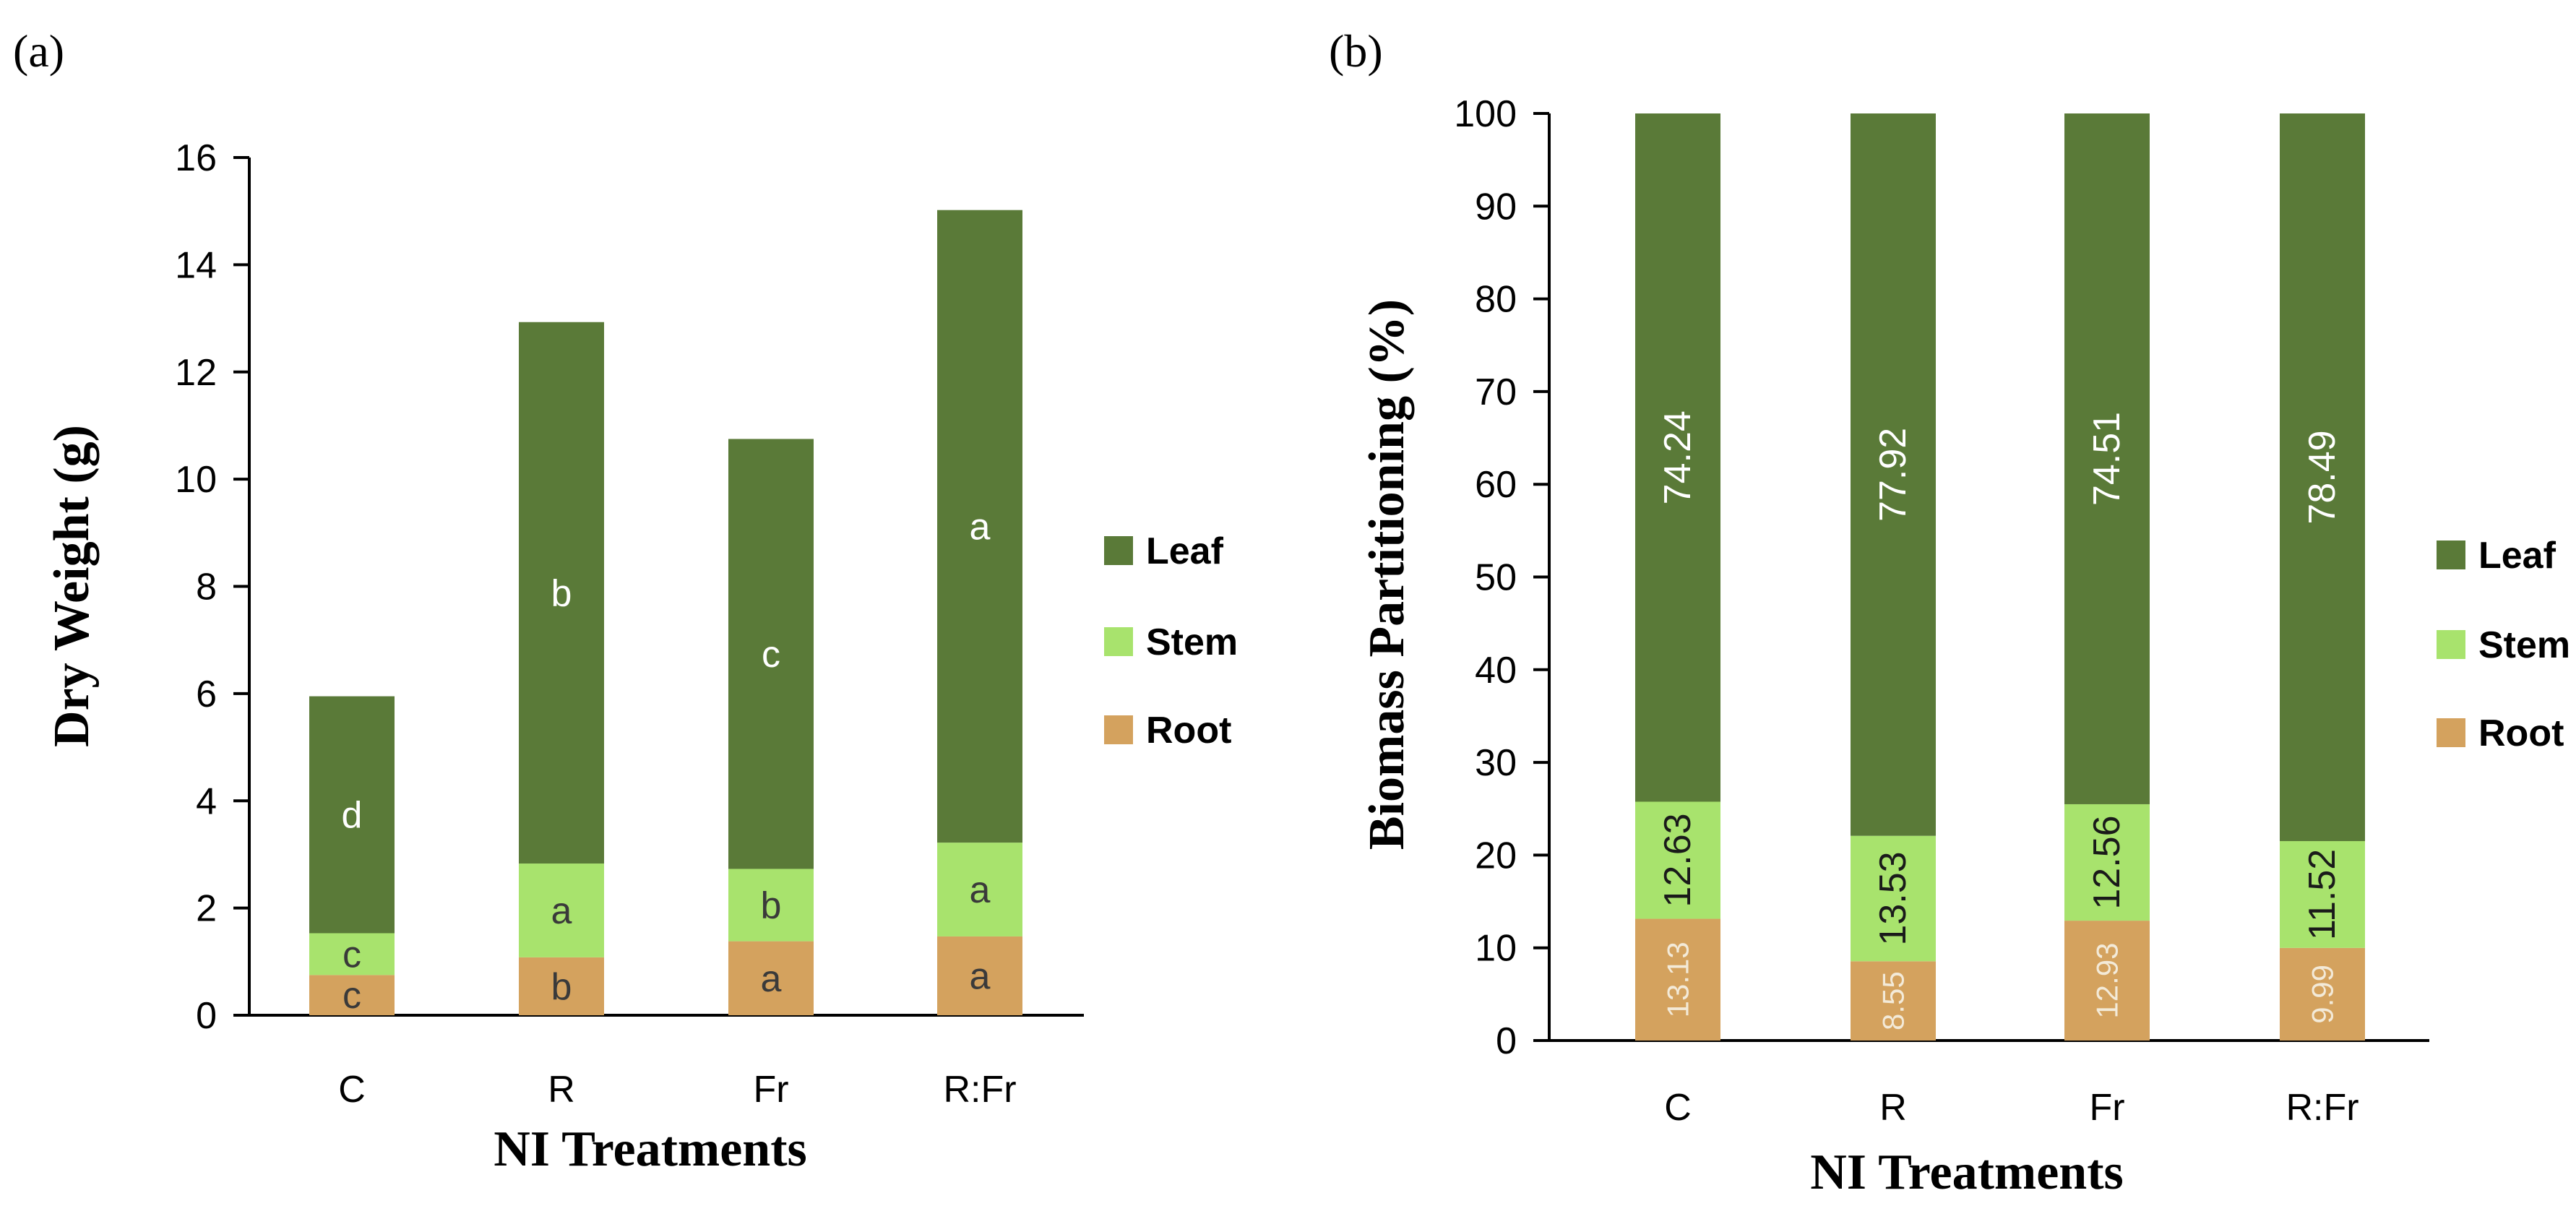 This screenshot has width=2576, height=1206. I want to click on bar-label-leaf: c, so click(771, 655).